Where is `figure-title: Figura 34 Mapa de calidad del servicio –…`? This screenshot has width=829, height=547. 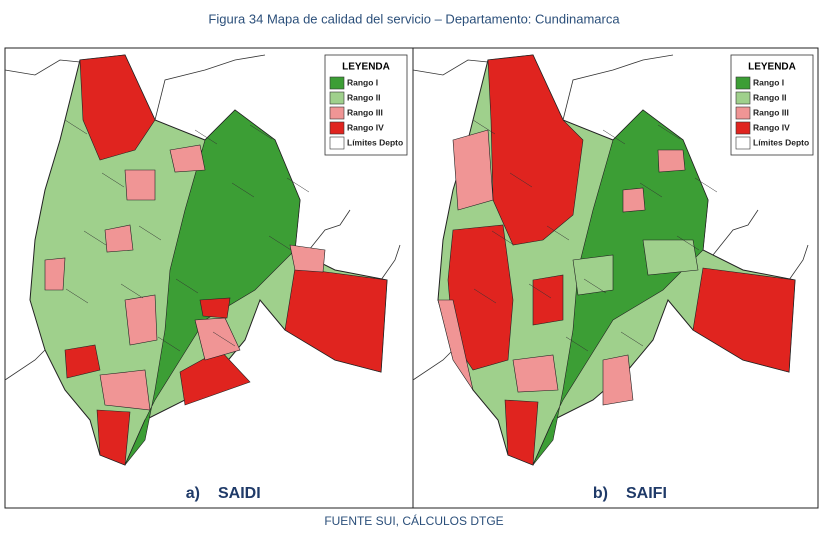
figure-title: Figura 34 Mapa de calidad del servicio –… is located at coordinates (414, 18).